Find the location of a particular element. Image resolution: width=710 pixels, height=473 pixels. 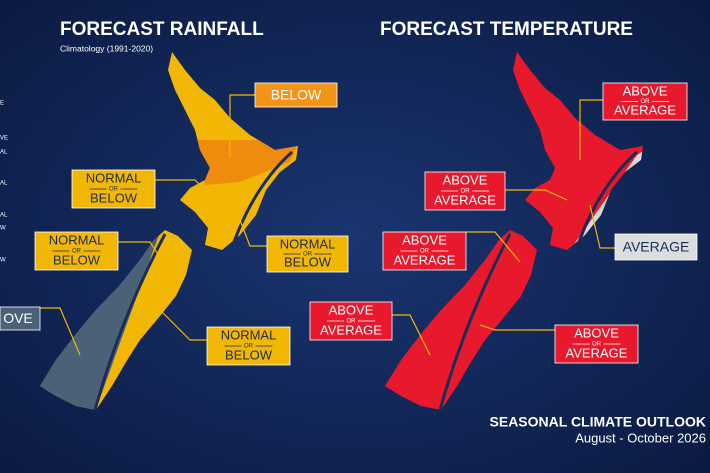

legend-fragment: VE is located at coordinates (4, 139).